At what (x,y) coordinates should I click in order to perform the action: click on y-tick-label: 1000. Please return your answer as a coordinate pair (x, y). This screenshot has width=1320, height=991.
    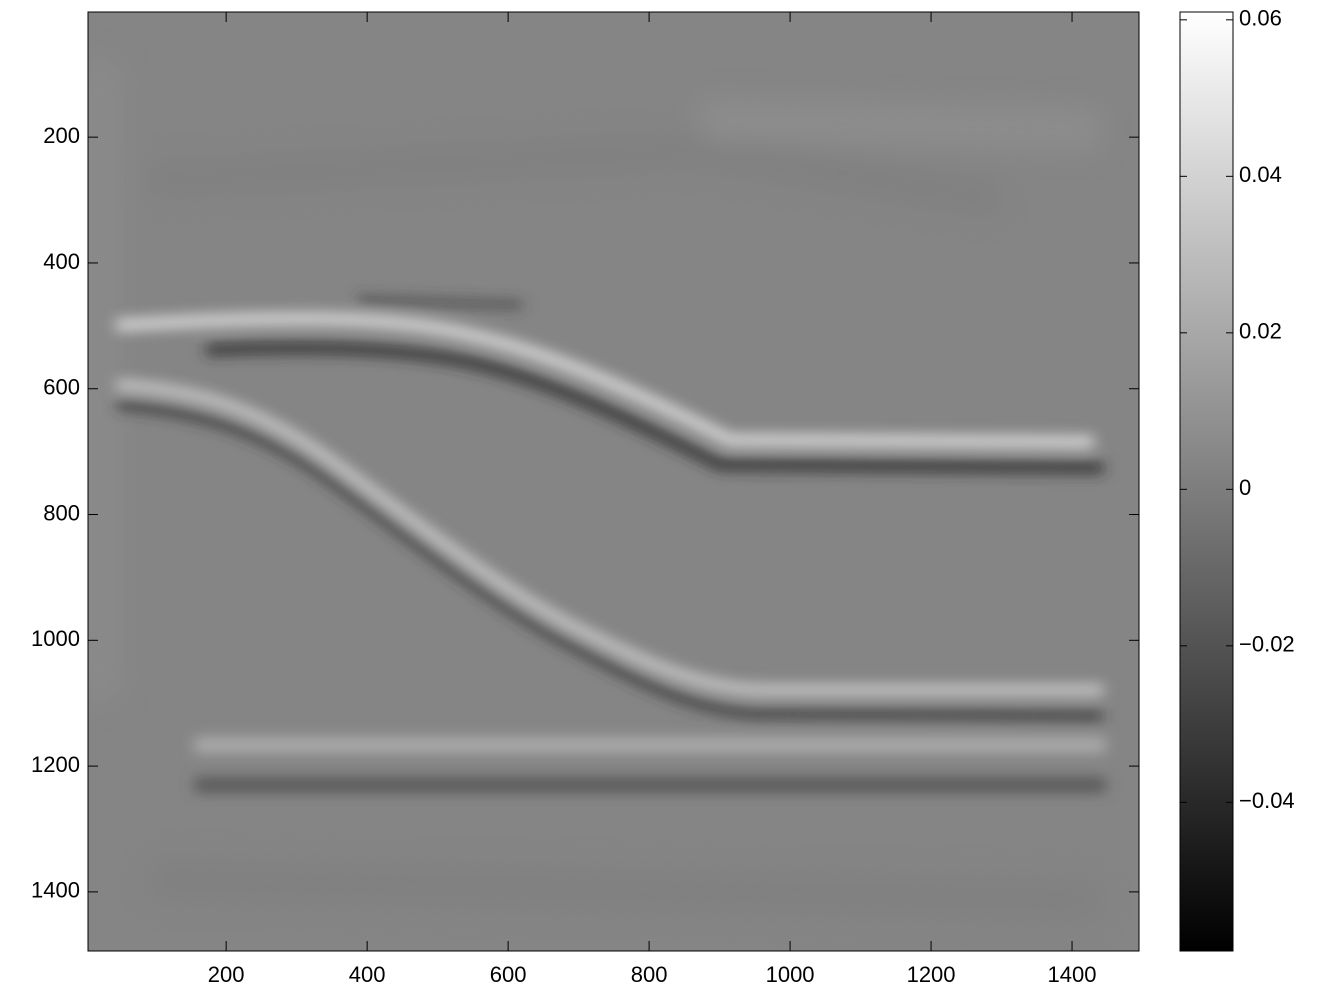
    Looking at the image, I should click on (55, 638).